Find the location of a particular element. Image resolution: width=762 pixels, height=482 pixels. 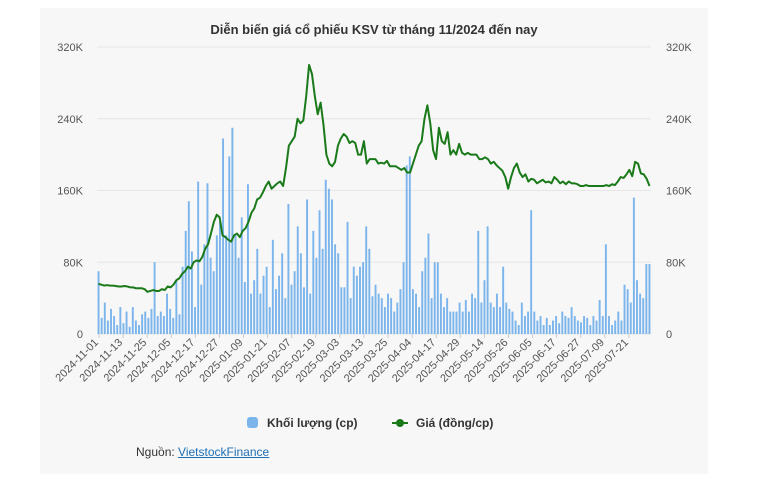

y-right-tick-label: 160K is located at coordinates (679, 192).